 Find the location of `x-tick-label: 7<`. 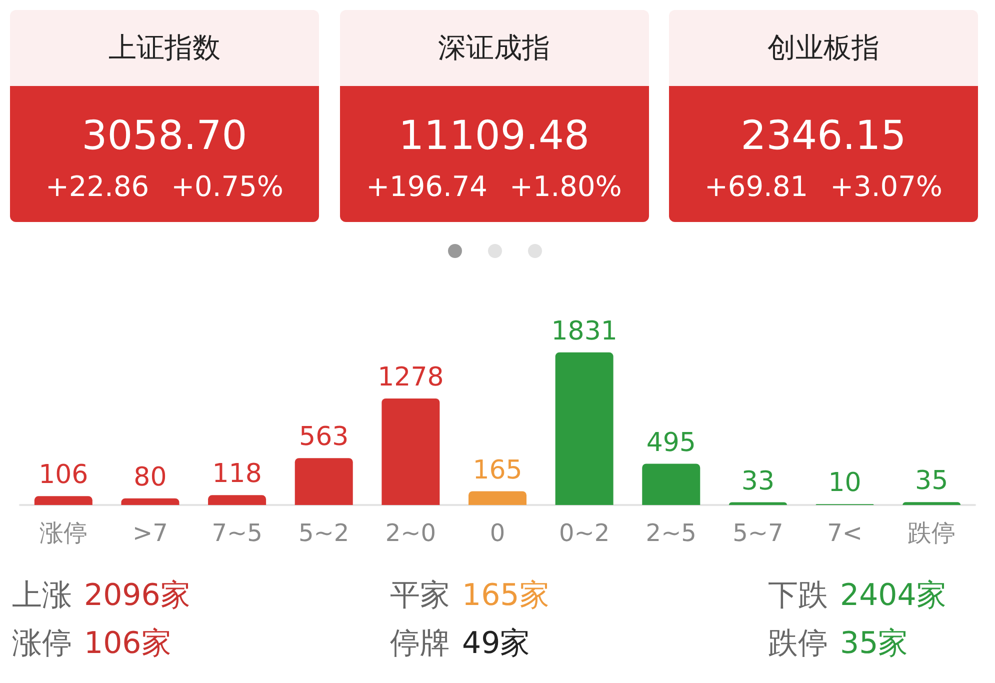

x-tick-label: 7< is located at coordinates (844, 533).